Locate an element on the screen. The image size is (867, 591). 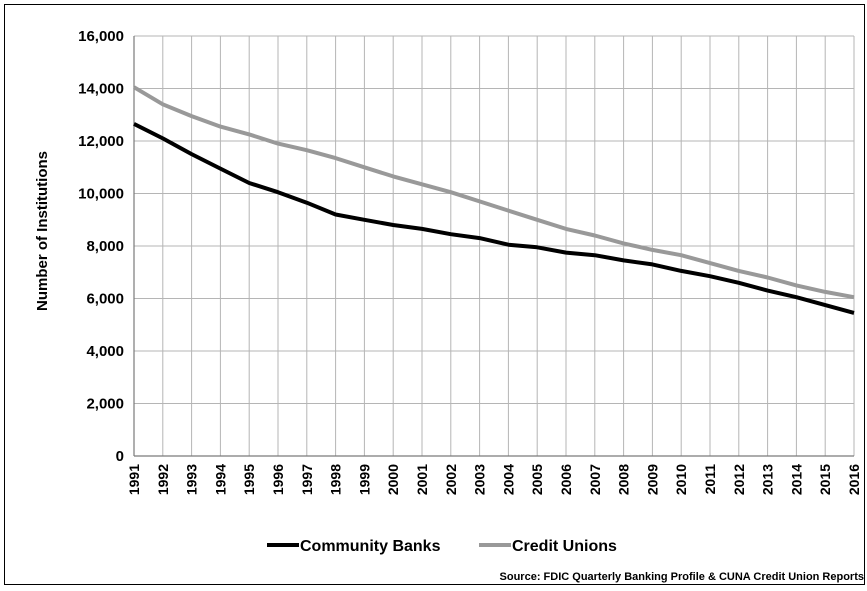
y-tick-label: 12,000 is located at coordinates (101, 141).